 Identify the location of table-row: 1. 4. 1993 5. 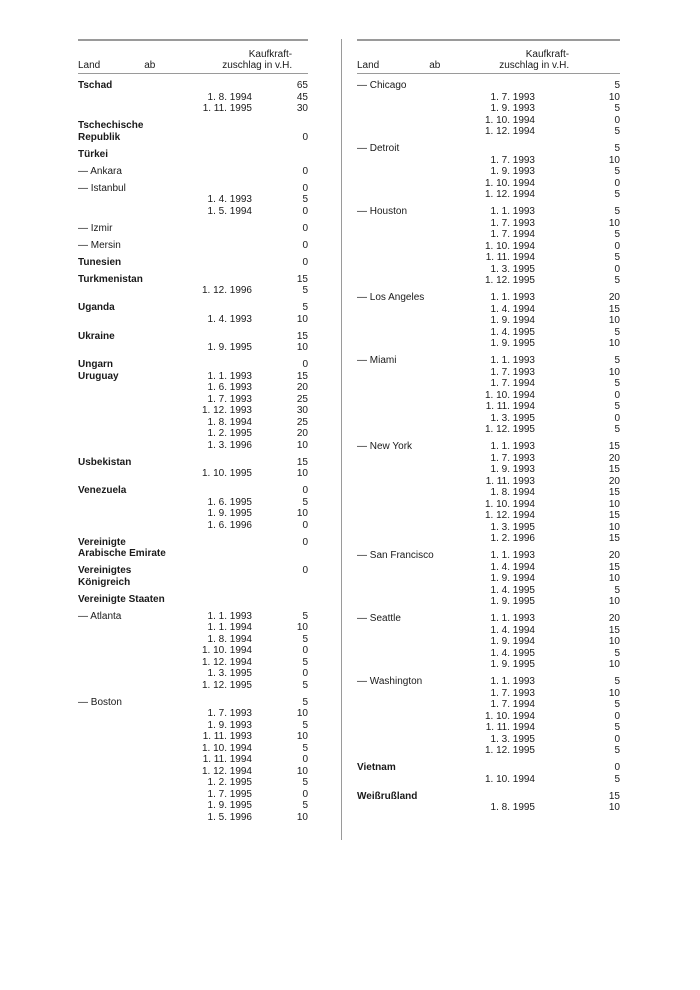
(193, 200).